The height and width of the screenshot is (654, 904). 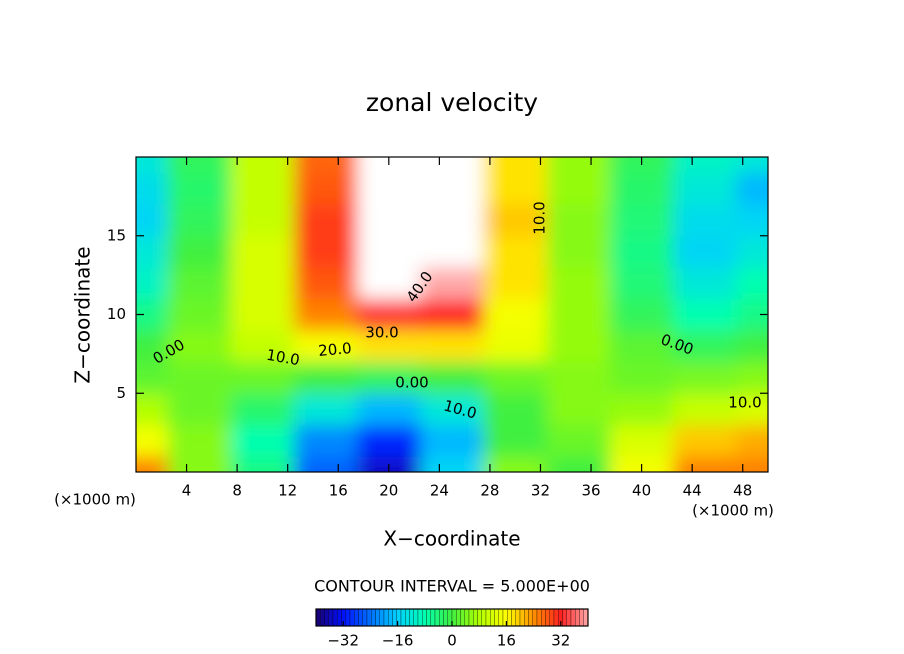 What do you see at coordinates (398, 641) in the screenshot?
I see `colorbar-tick-label: −16` at bounding box center [398, 641].